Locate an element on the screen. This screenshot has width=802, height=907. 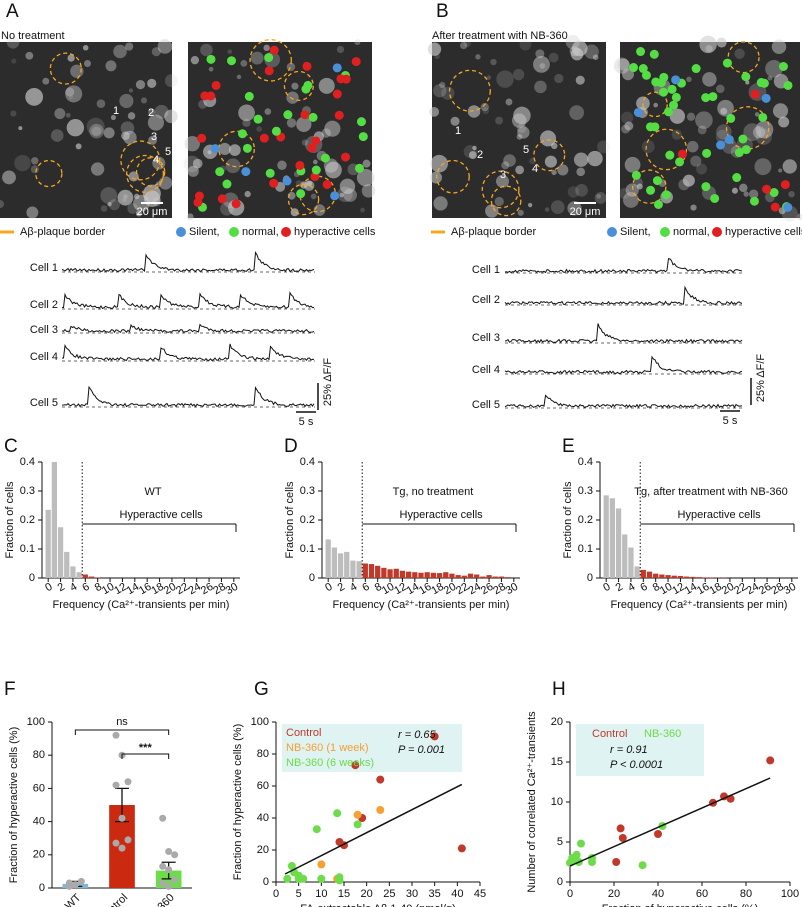
annotation: *** is located at coordinates (146, 748).